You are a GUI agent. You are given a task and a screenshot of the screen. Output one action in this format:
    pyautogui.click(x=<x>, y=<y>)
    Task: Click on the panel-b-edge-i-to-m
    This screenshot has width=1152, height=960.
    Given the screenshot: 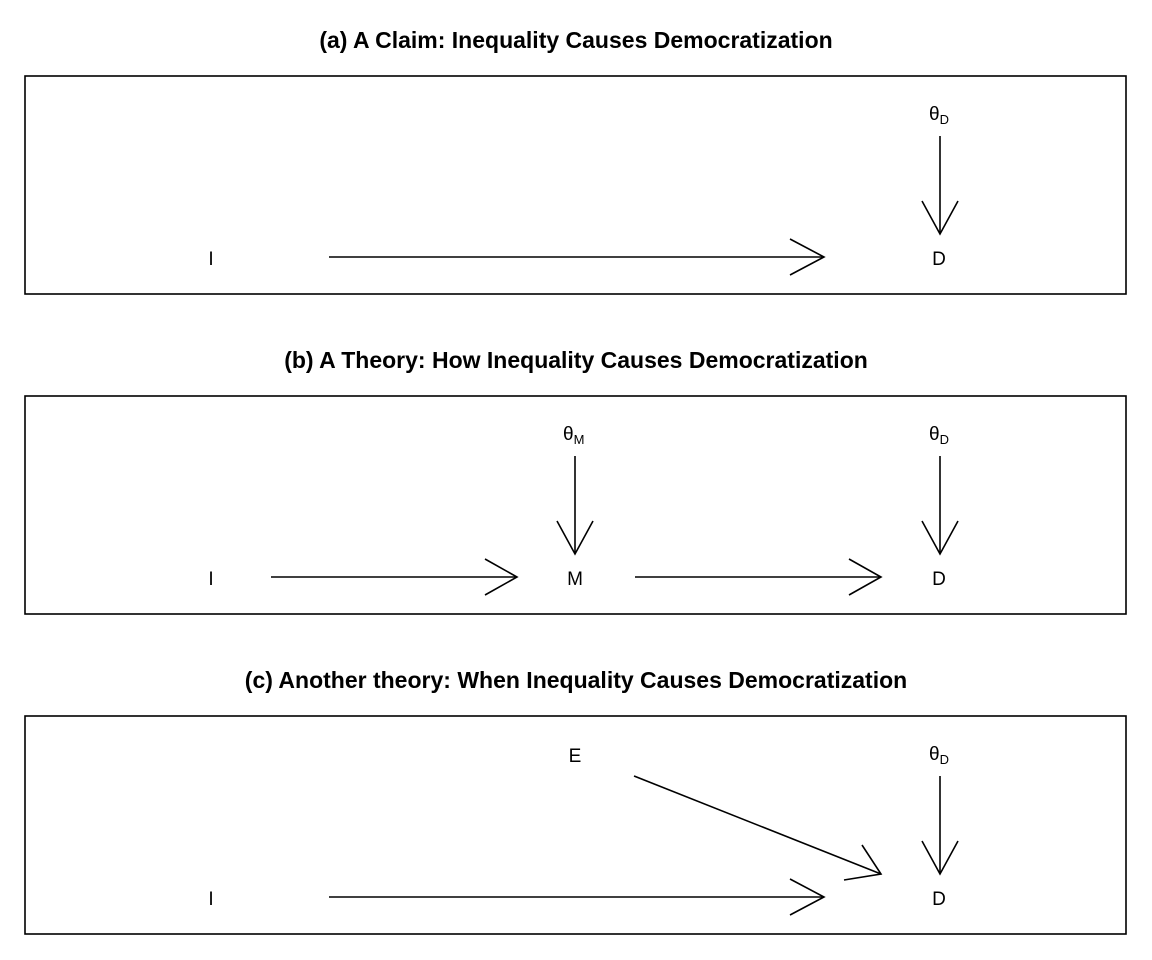 What is the action you would take?
    pyautogui.click(x=395, y=577)
    